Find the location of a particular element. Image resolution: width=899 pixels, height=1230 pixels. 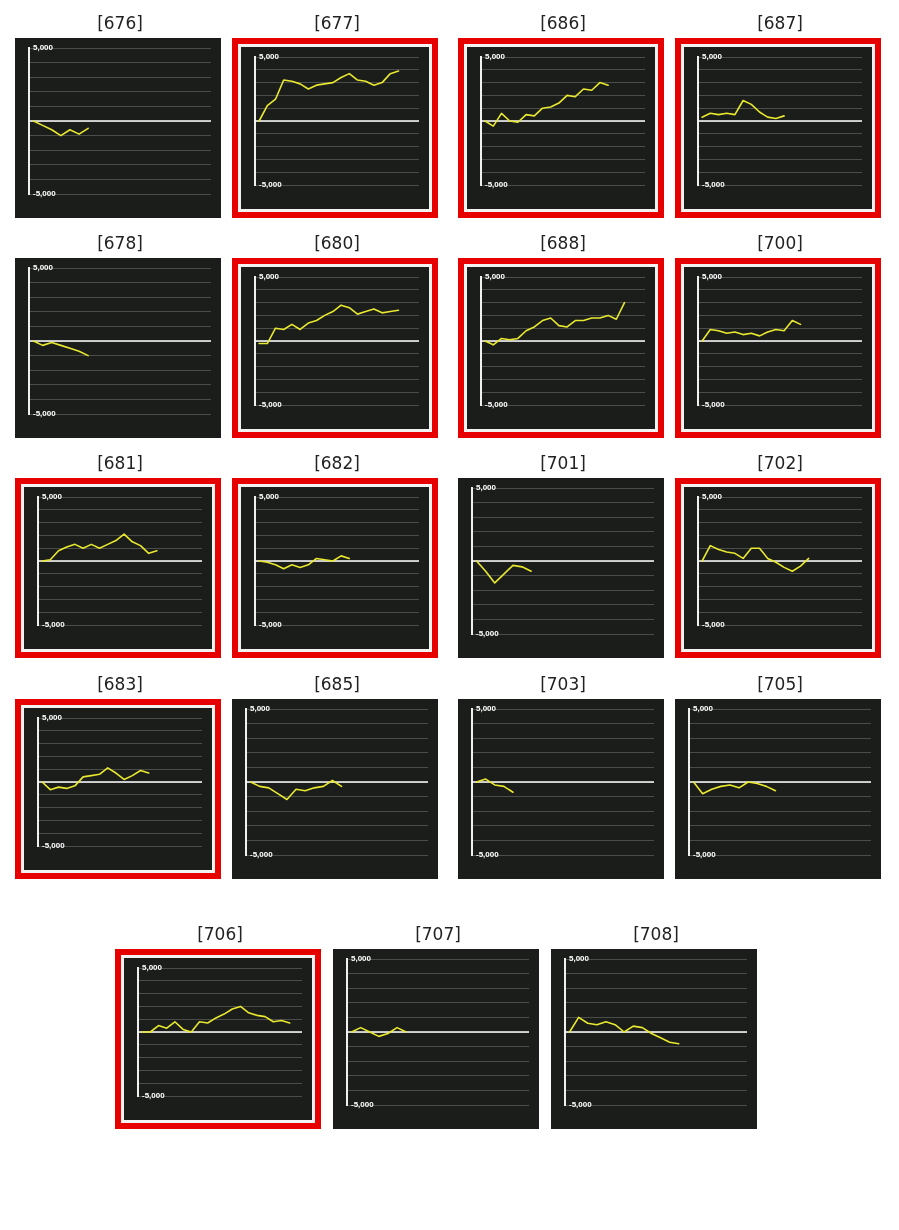

chart-title: [676] is located at coordinates (120, 23).